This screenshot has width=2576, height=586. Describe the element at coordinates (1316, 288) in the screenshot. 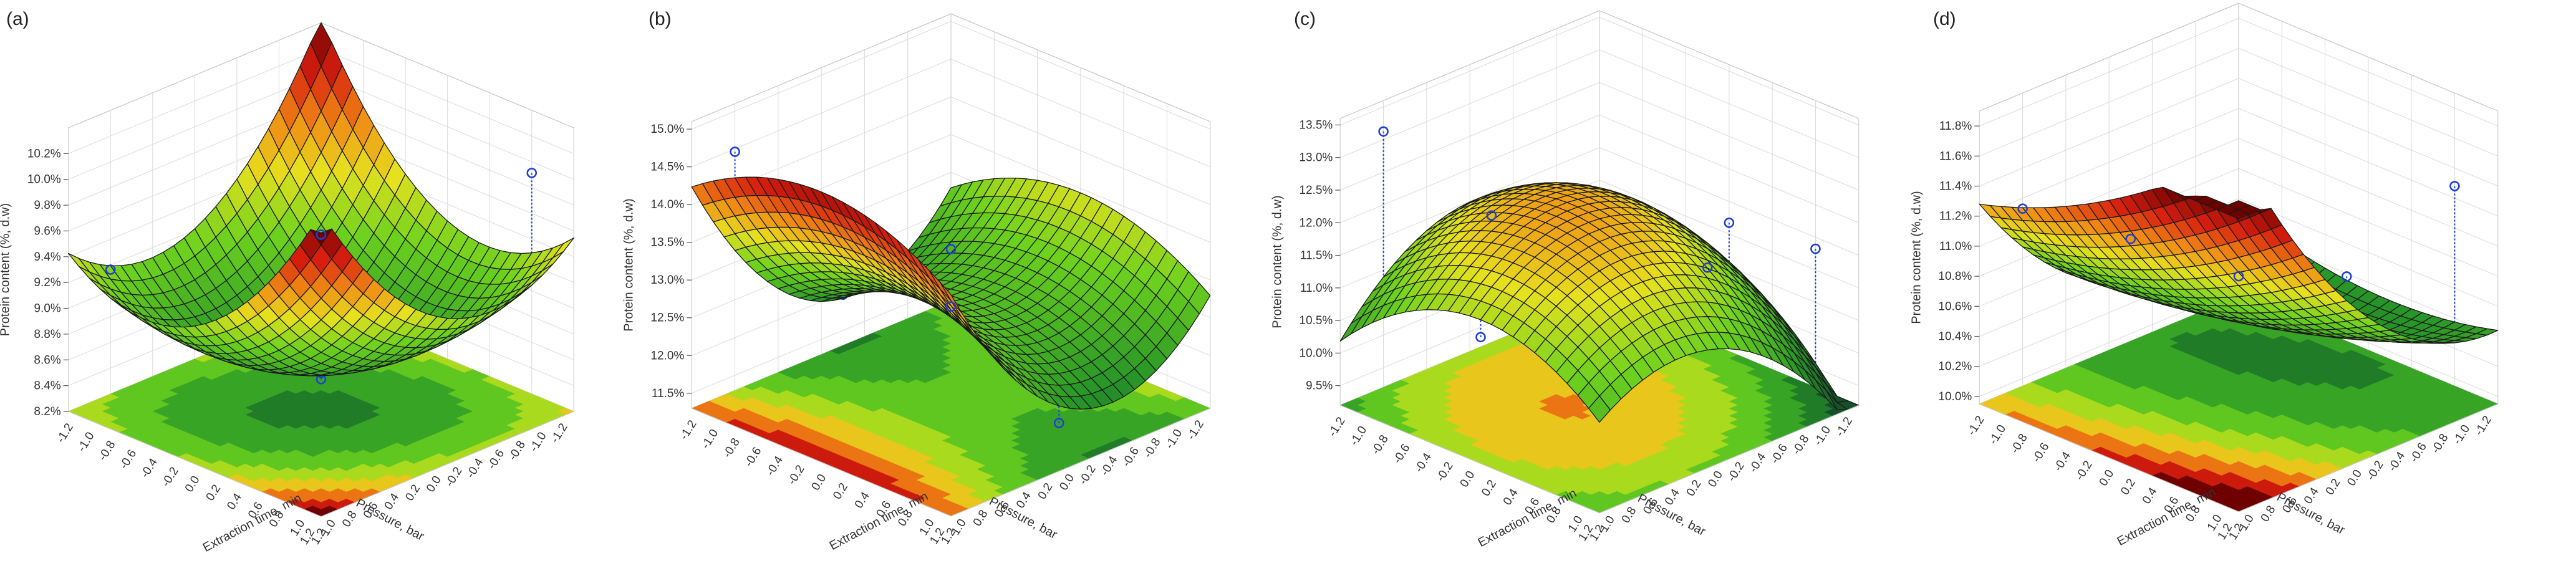

I see `z-tick-label: 11.0%` at that location.